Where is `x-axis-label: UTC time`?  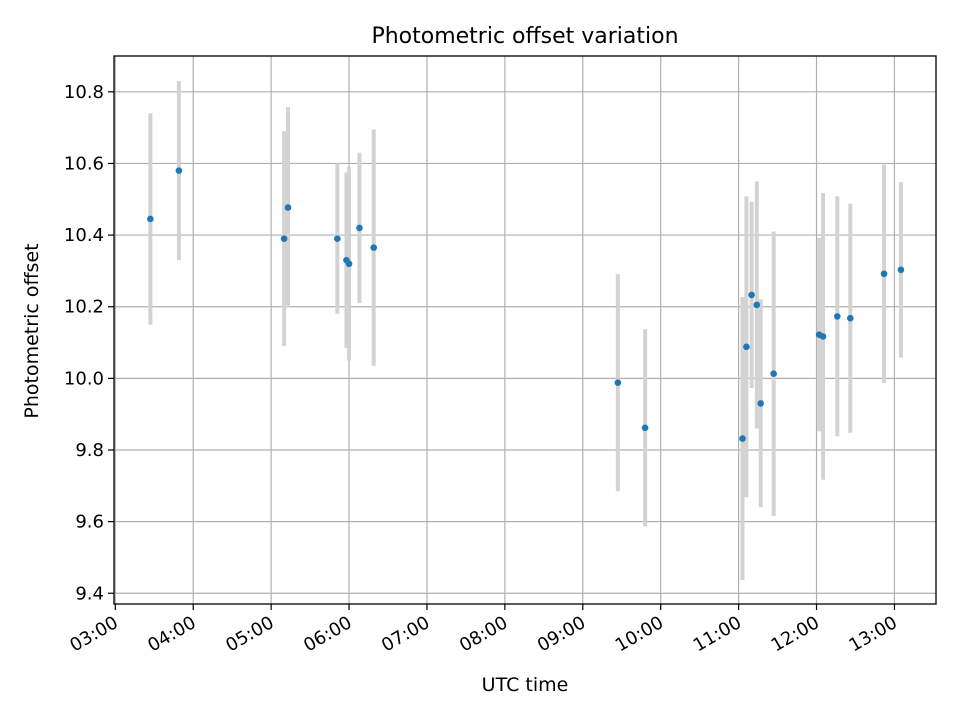 x-axis-label: UTC time is located at coordinates (525, 685).